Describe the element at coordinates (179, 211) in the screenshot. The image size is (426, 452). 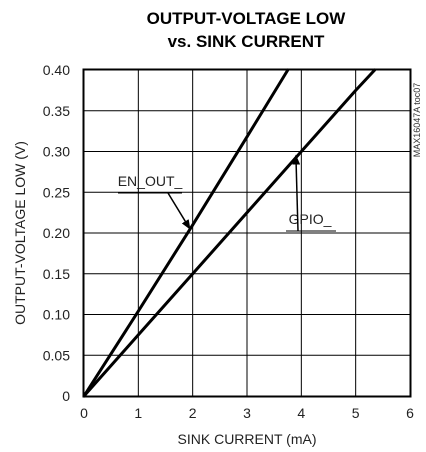
I see `annotation-arrow-en-out` at that location.